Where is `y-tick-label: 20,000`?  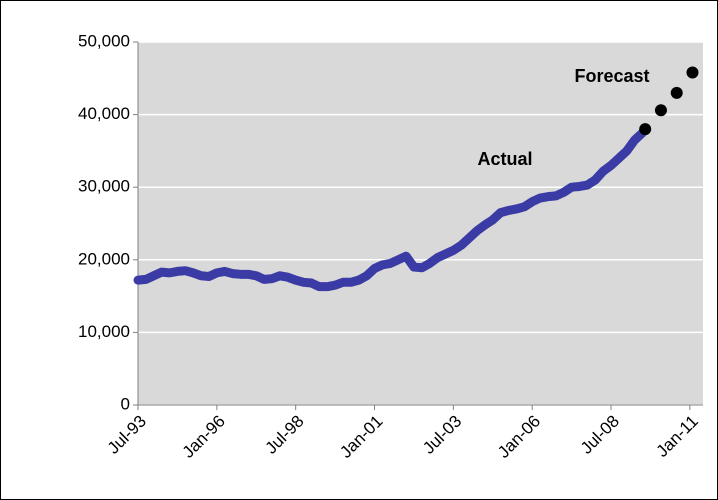 y-tick-label: 20,000 is located at coordinates (104, 258).